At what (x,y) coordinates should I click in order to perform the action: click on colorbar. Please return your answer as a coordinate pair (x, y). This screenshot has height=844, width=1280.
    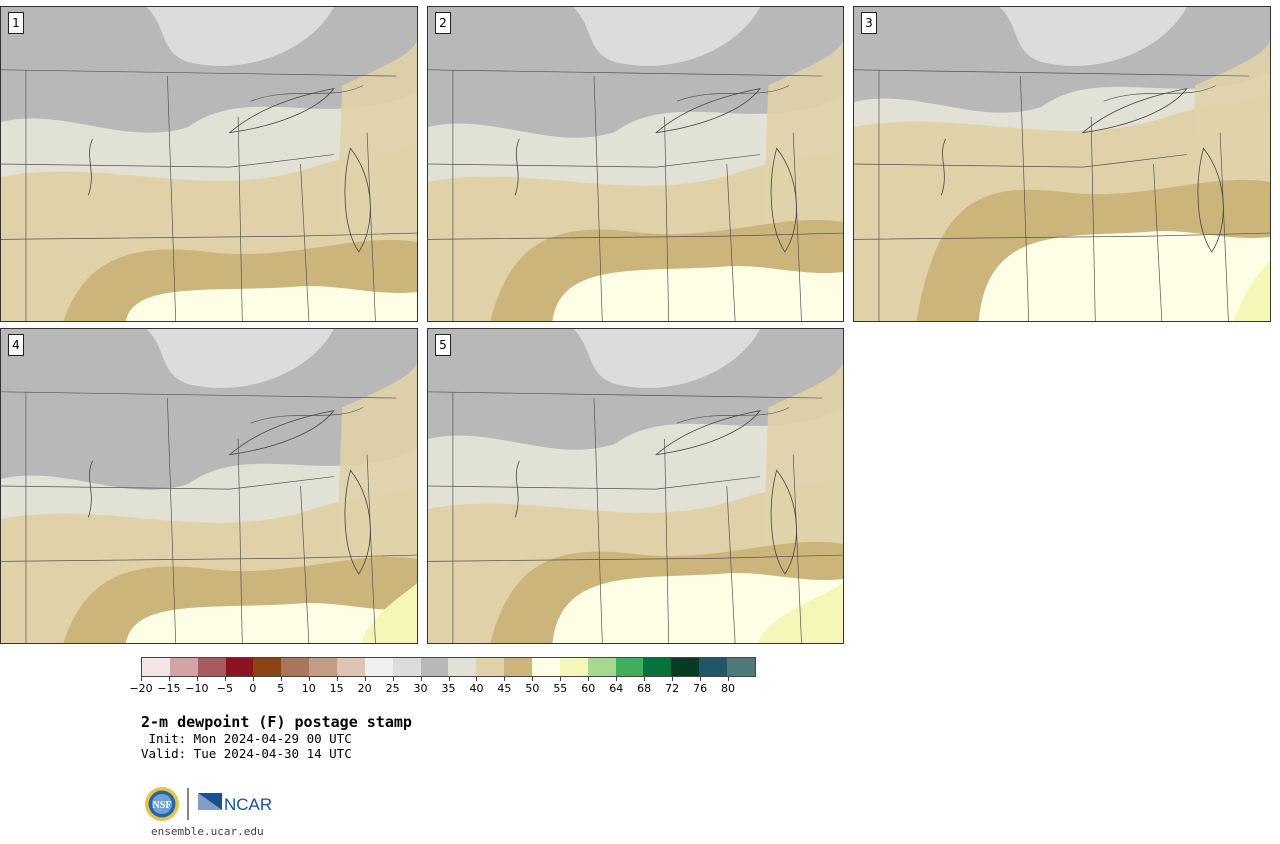
    Looking at the image, I should click on (448, 667).